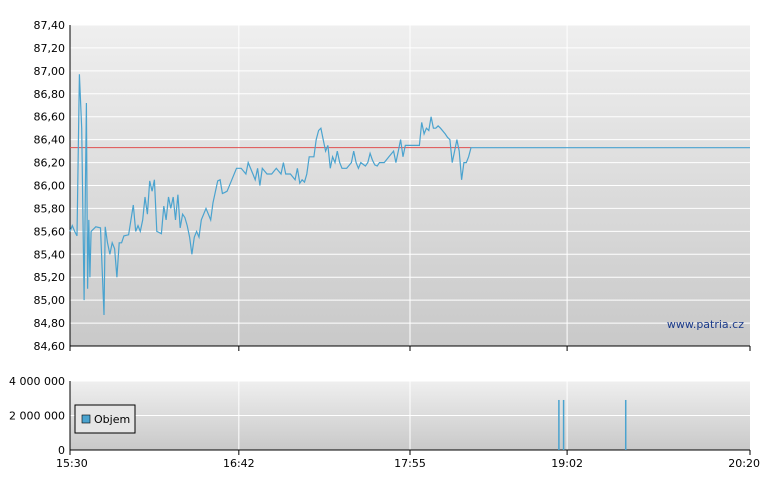 Image resolution: width=780 pixels, height=490 pixels. Describe the element at coordinates (37, 416) in the screenshot. I see `volume-y-tick-label: 2 000 000` at that location.